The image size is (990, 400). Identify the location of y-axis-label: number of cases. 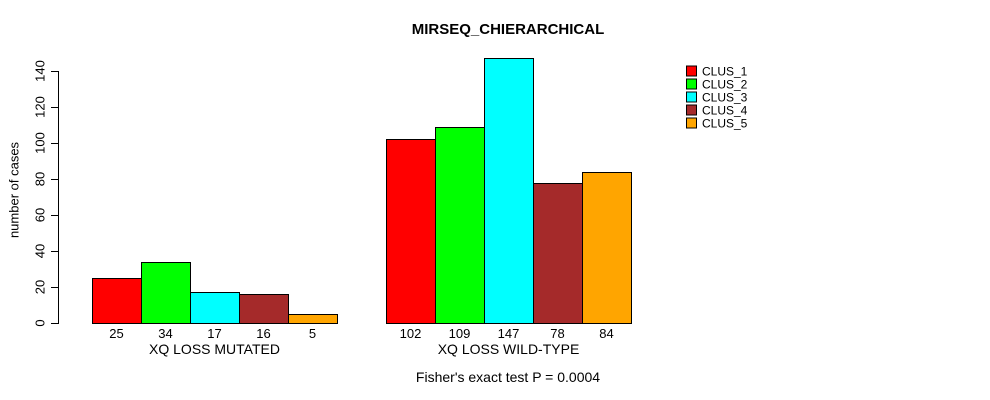
(14, 190).